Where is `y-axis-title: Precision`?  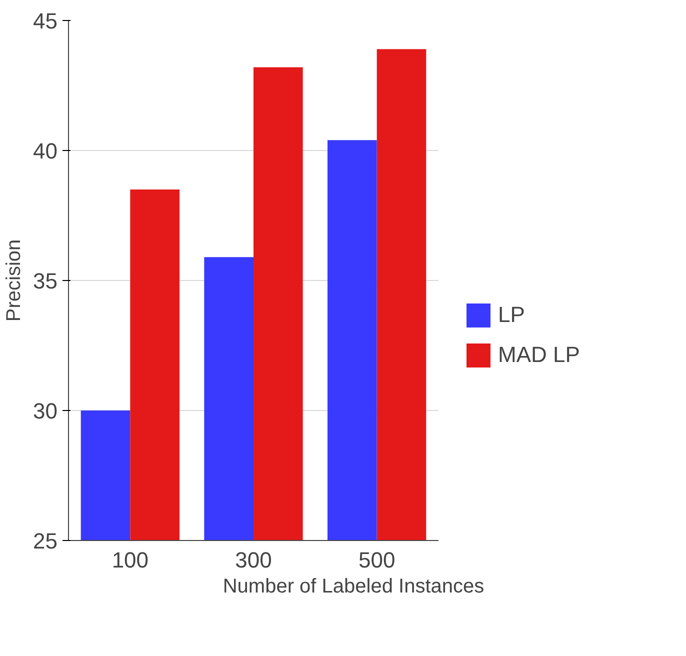 y-axis-title: Precision is located at coordinates (14, 280).